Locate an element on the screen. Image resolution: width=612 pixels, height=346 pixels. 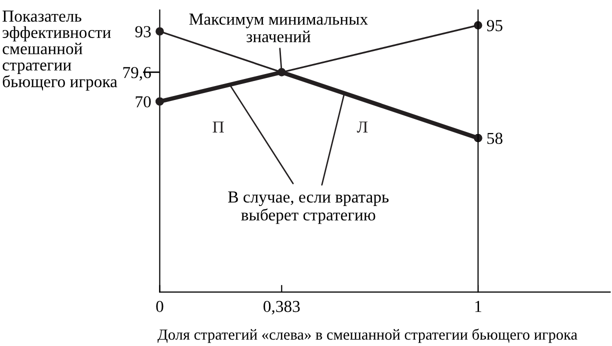
y2-tick-label: 95 is located at coordinates (494, 26).